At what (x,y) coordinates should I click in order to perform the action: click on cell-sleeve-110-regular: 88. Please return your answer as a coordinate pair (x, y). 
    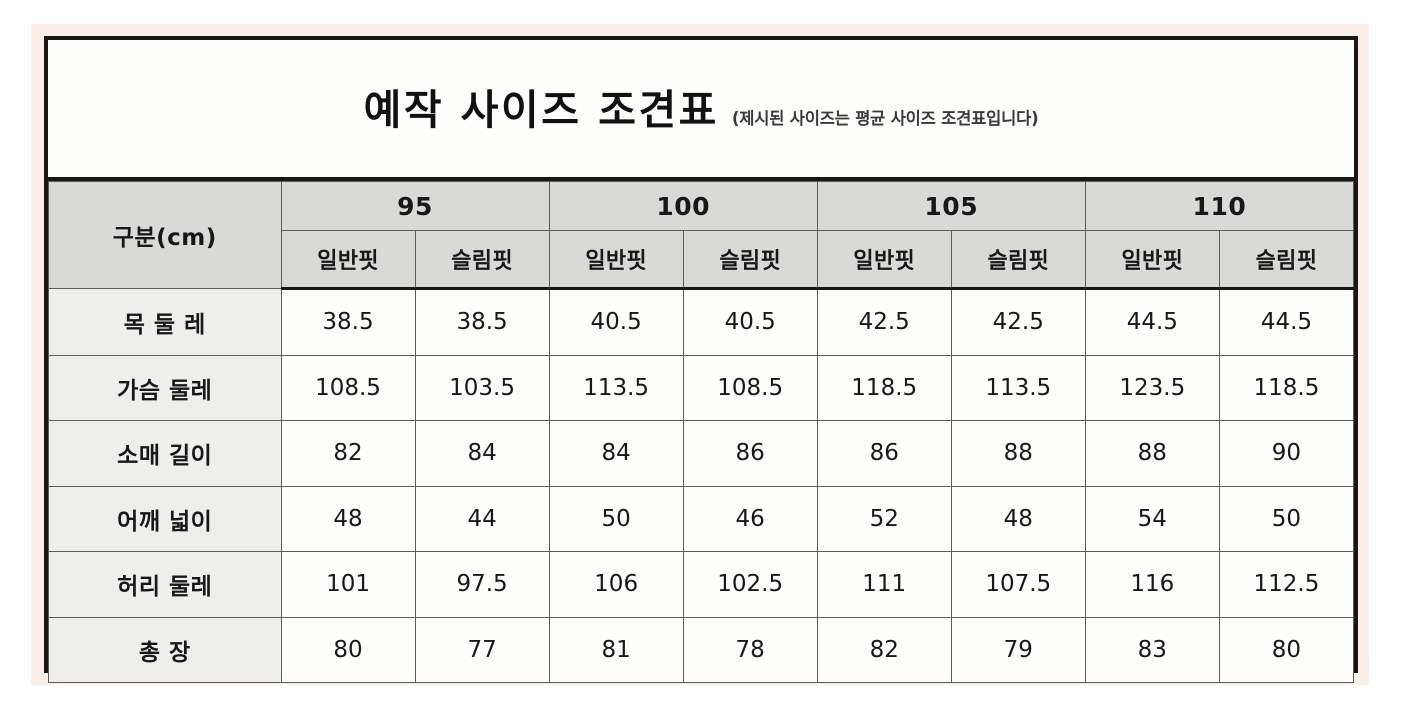
    Looking at the image, I should click on (1152, 453).